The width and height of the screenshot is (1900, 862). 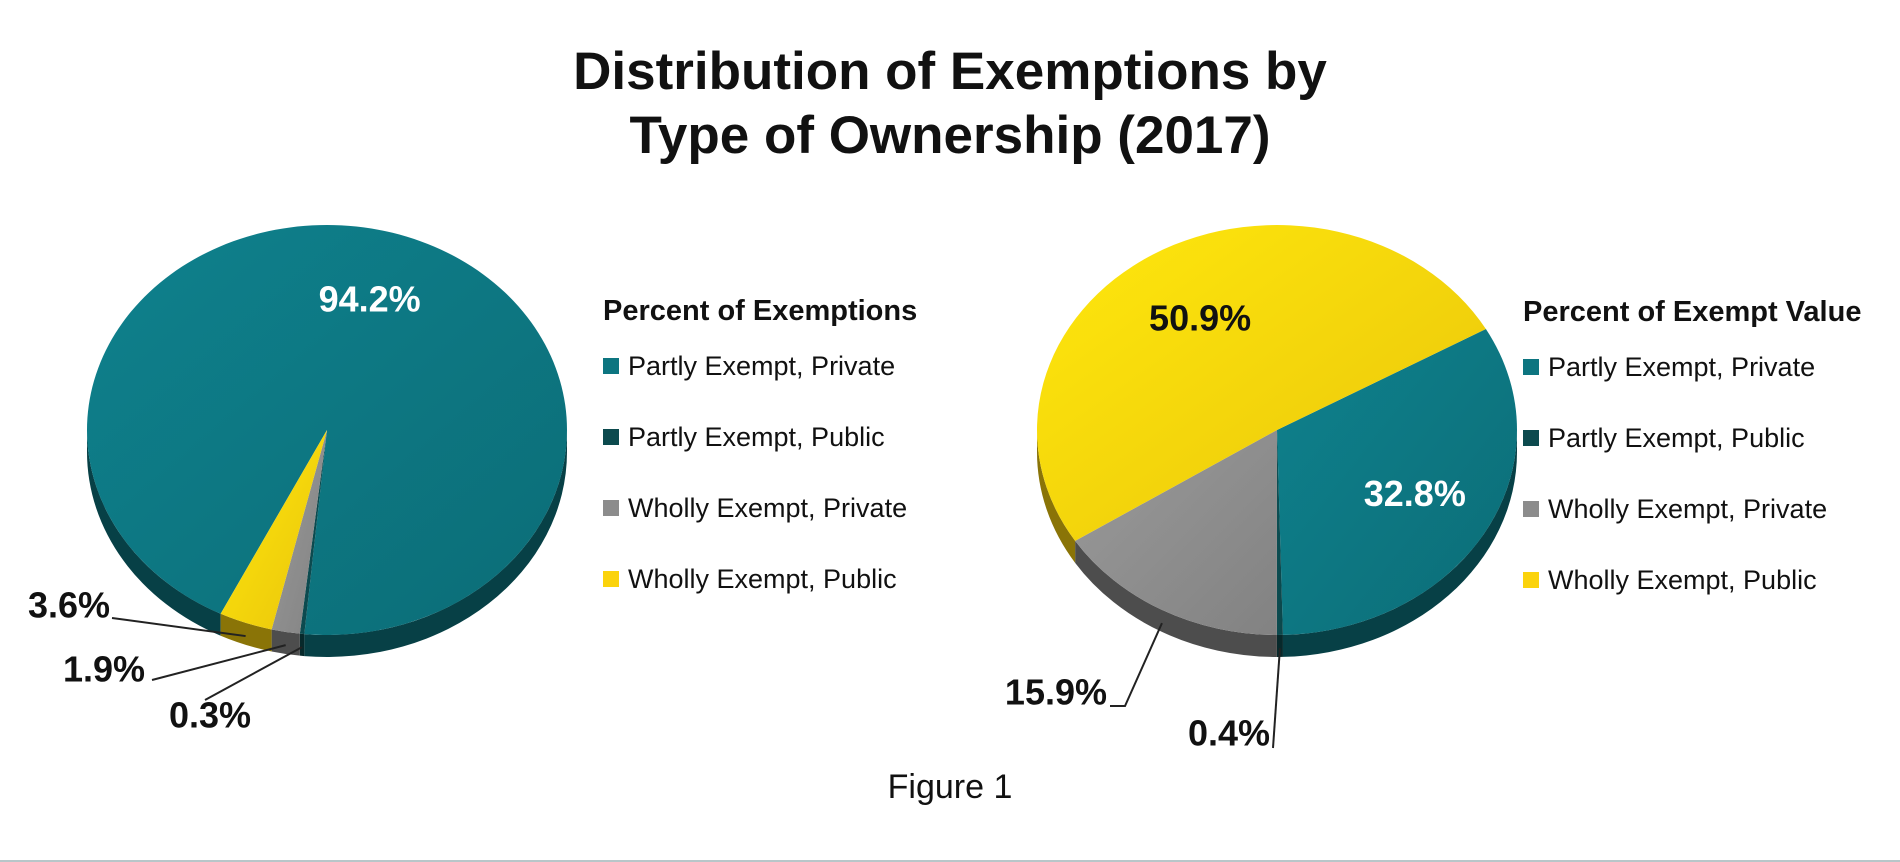 What do you see at coordinates (1200, 318) in the screenshot?
I see `data-label-wholly-exempt-public: 50.9%` at bounding box center [1200, 318].